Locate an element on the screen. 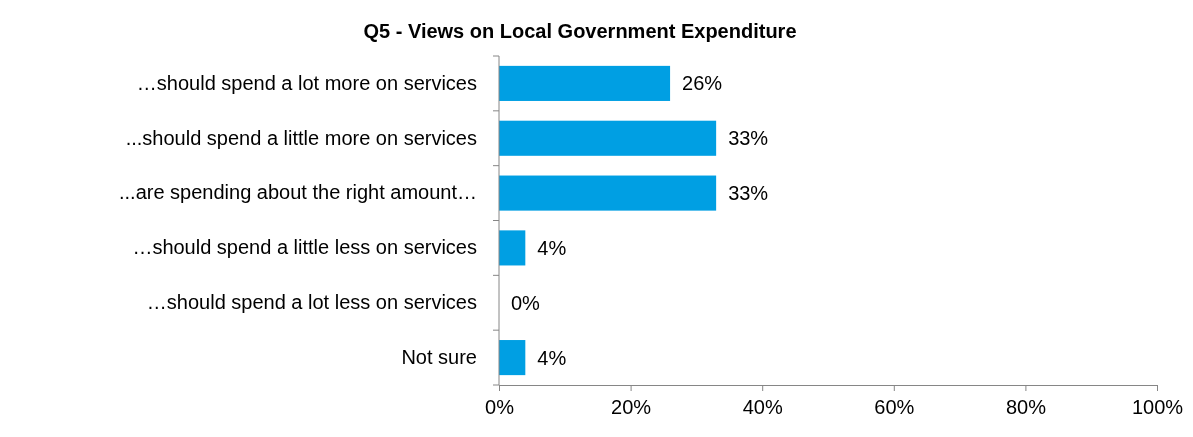  x-tick-label: 40% is located at coordinates (762, 407).